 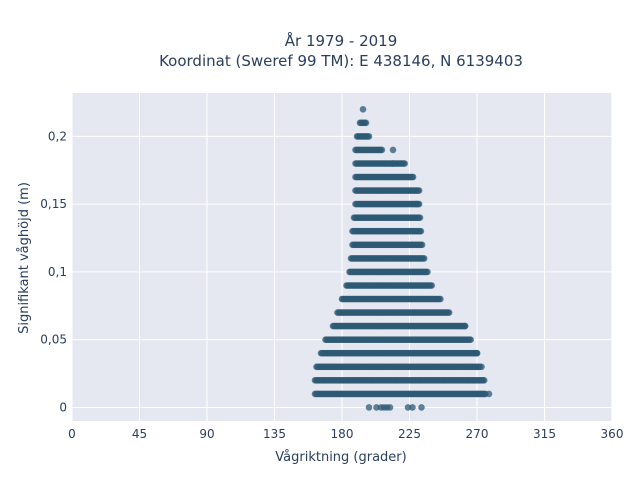 I want to click on y-tick-label: 0,2, so click(x=57, y=136).